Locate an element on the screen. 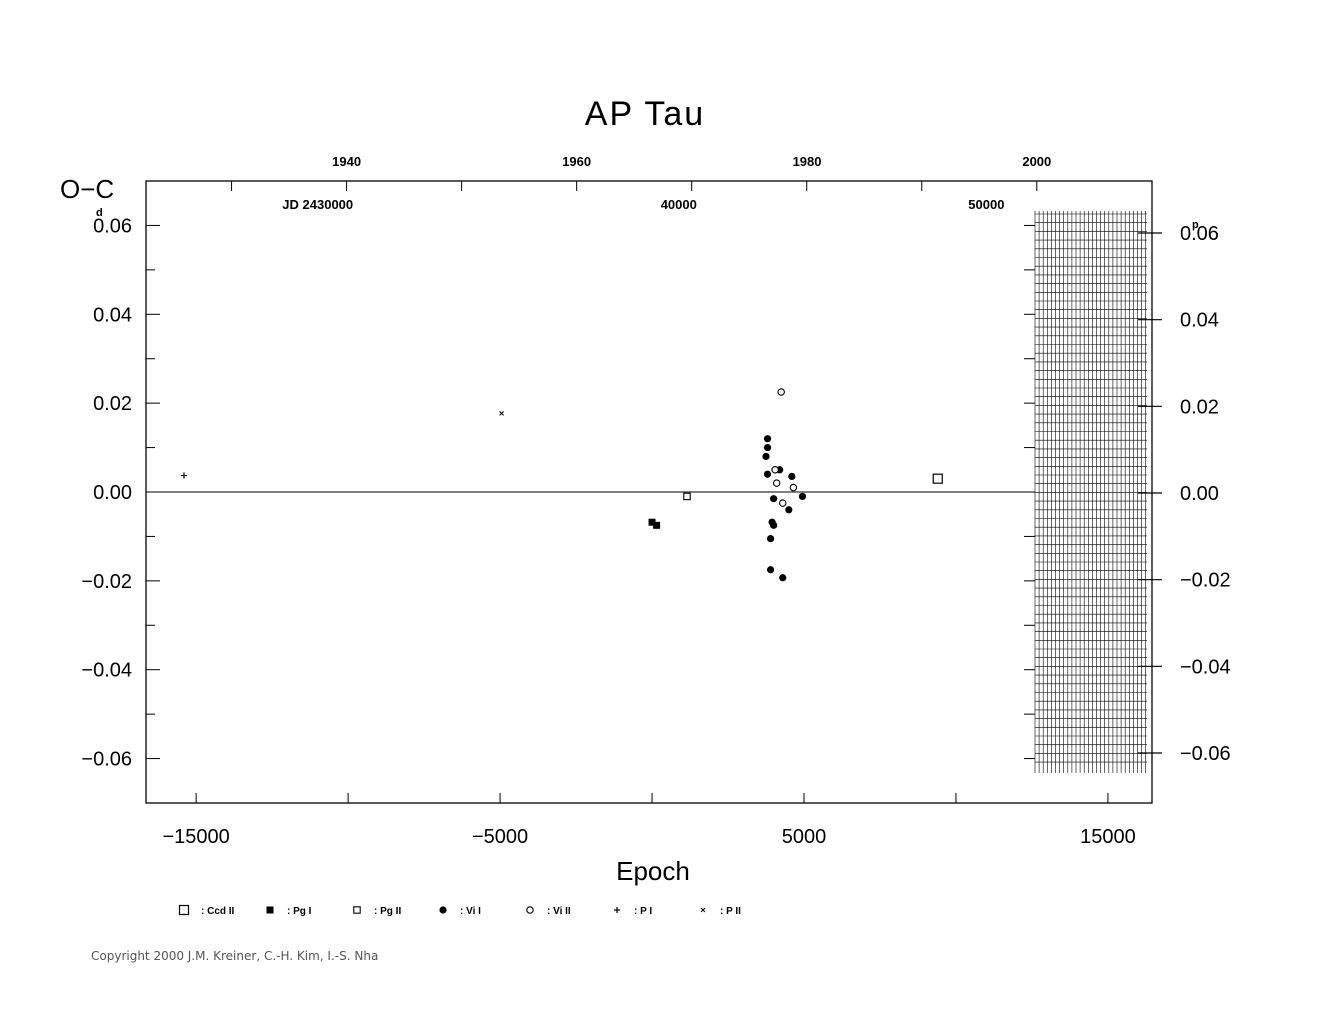 The image size is (1325, 1020). x-tick-label: 5000 is located at coordinates (804, 837).